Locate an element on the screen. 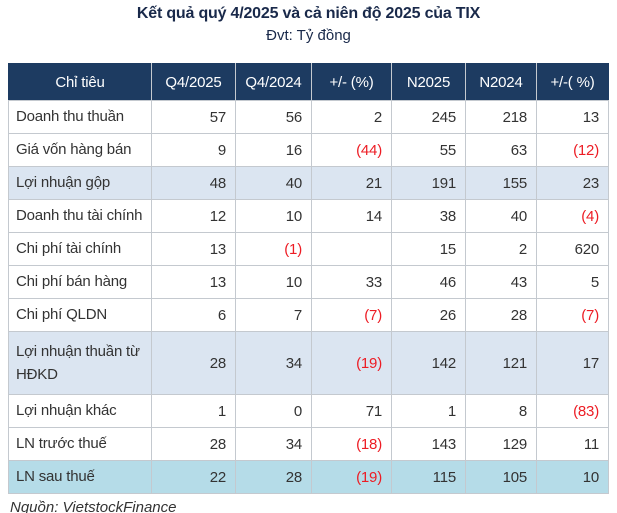 This screenshot has height=513, width=617. value-cell: 56 is located at coordinates (273, 117).